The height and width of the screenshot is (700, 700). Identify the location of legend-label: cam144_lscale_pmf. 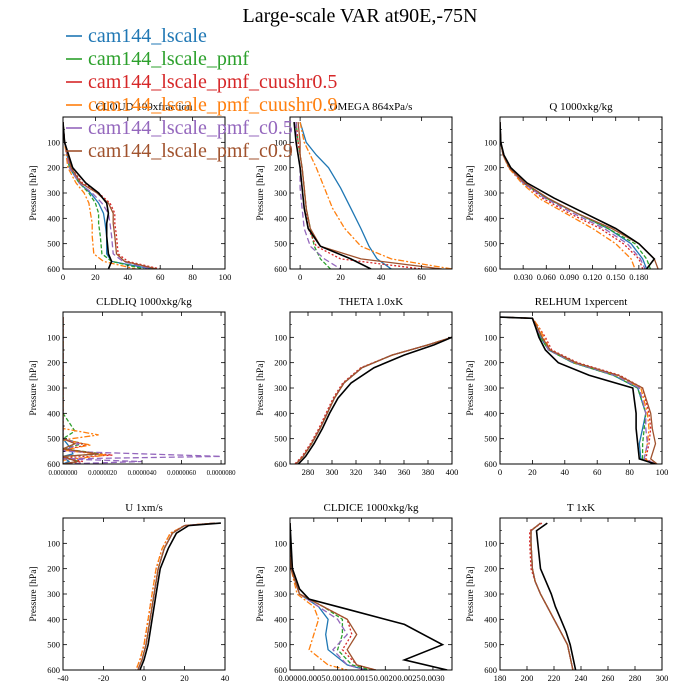
(168, 59).